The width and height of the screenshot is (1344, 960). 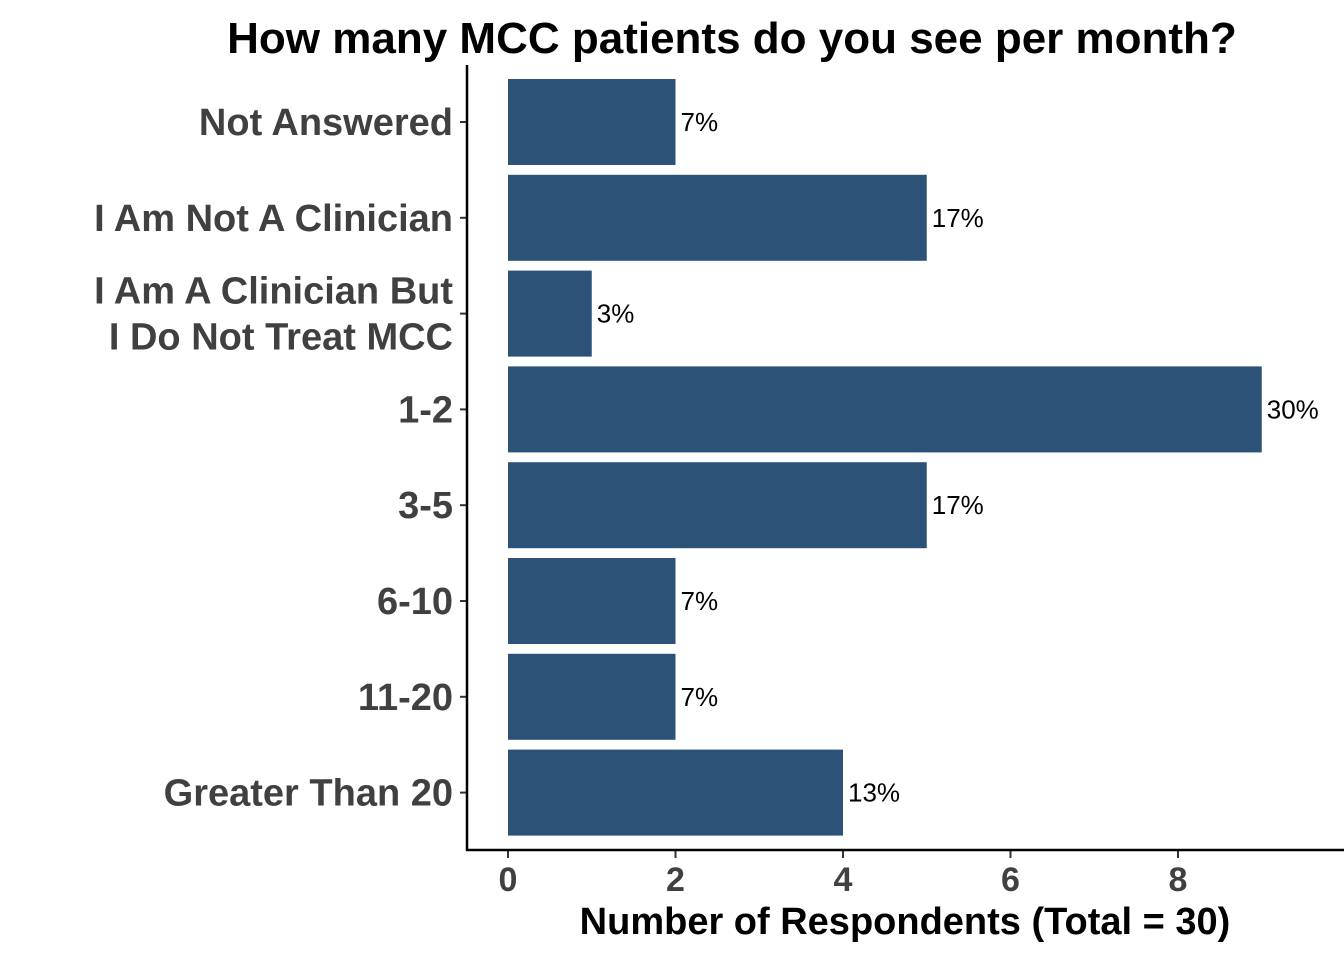 I want to click on x-axis: 0 2 4 6 8, so click(x=843, y=874).